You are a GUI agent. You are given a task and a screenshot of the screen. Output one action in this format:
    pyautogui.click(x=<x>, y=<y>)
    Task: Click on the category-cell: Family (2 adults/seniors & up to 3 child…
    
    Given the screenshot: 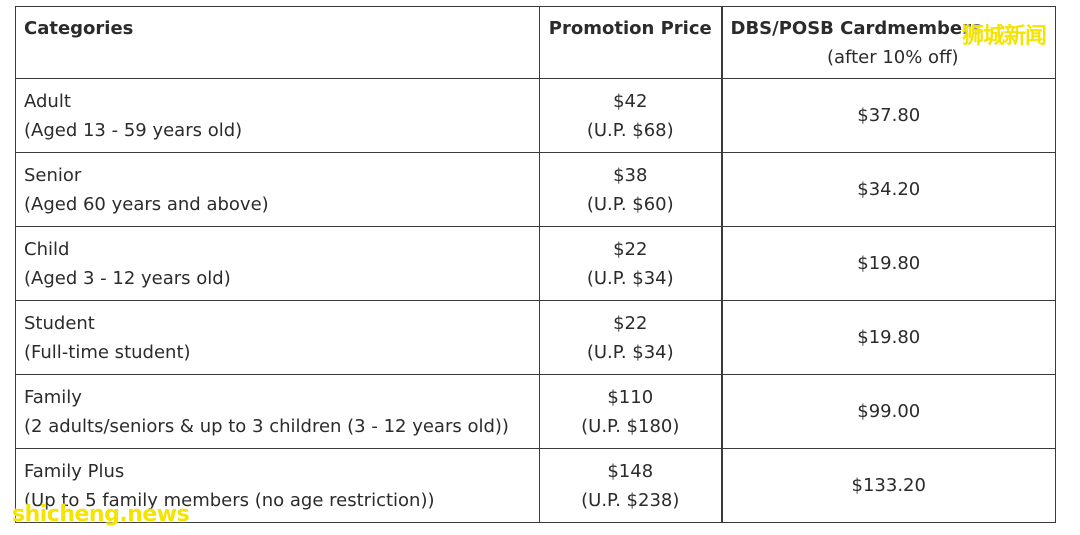 What is the action you would take?
    pyautogui.click(x=277, y=411)
    